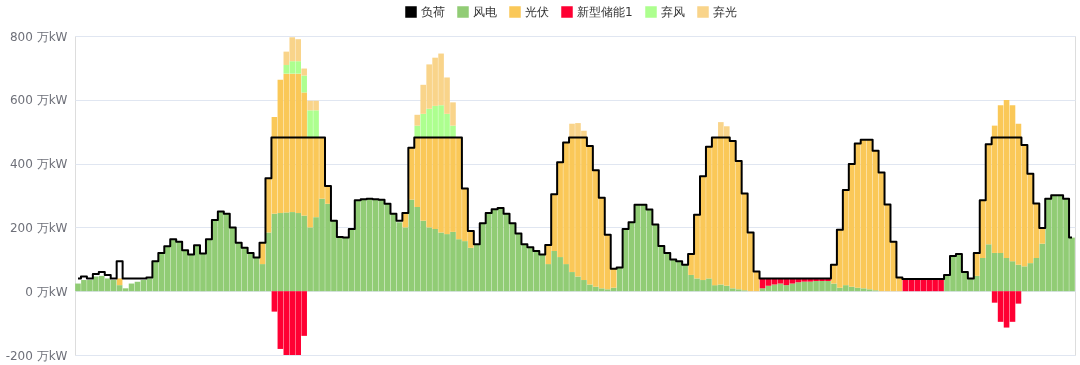 This screenshot has height=365, width=1080. Describe the element at coordinates (38, 100) in the screenshot. I see `y-tick-label: 600 万kW` at that location.